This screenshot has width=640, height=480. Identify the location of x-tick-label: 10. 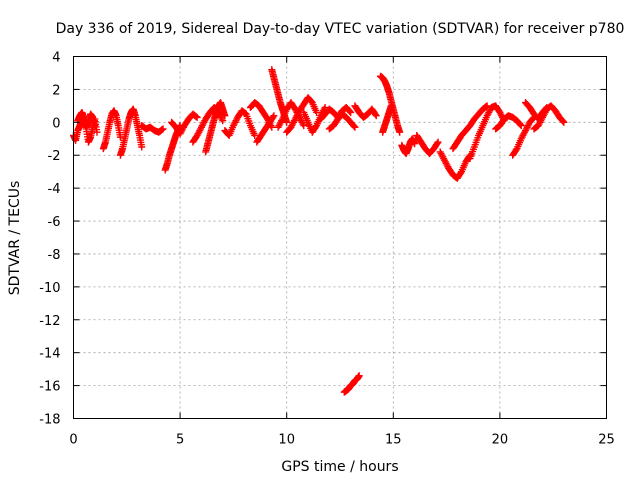
(286, 440).